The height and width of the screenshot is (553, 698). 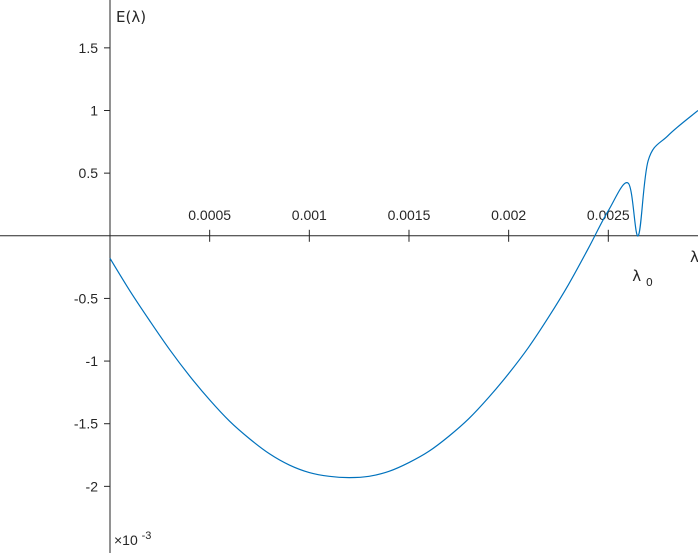 What do you see at coordinates (642, 278) in the screenshot?
I see `root-label: λ 0` at bounding box center [642, 278].